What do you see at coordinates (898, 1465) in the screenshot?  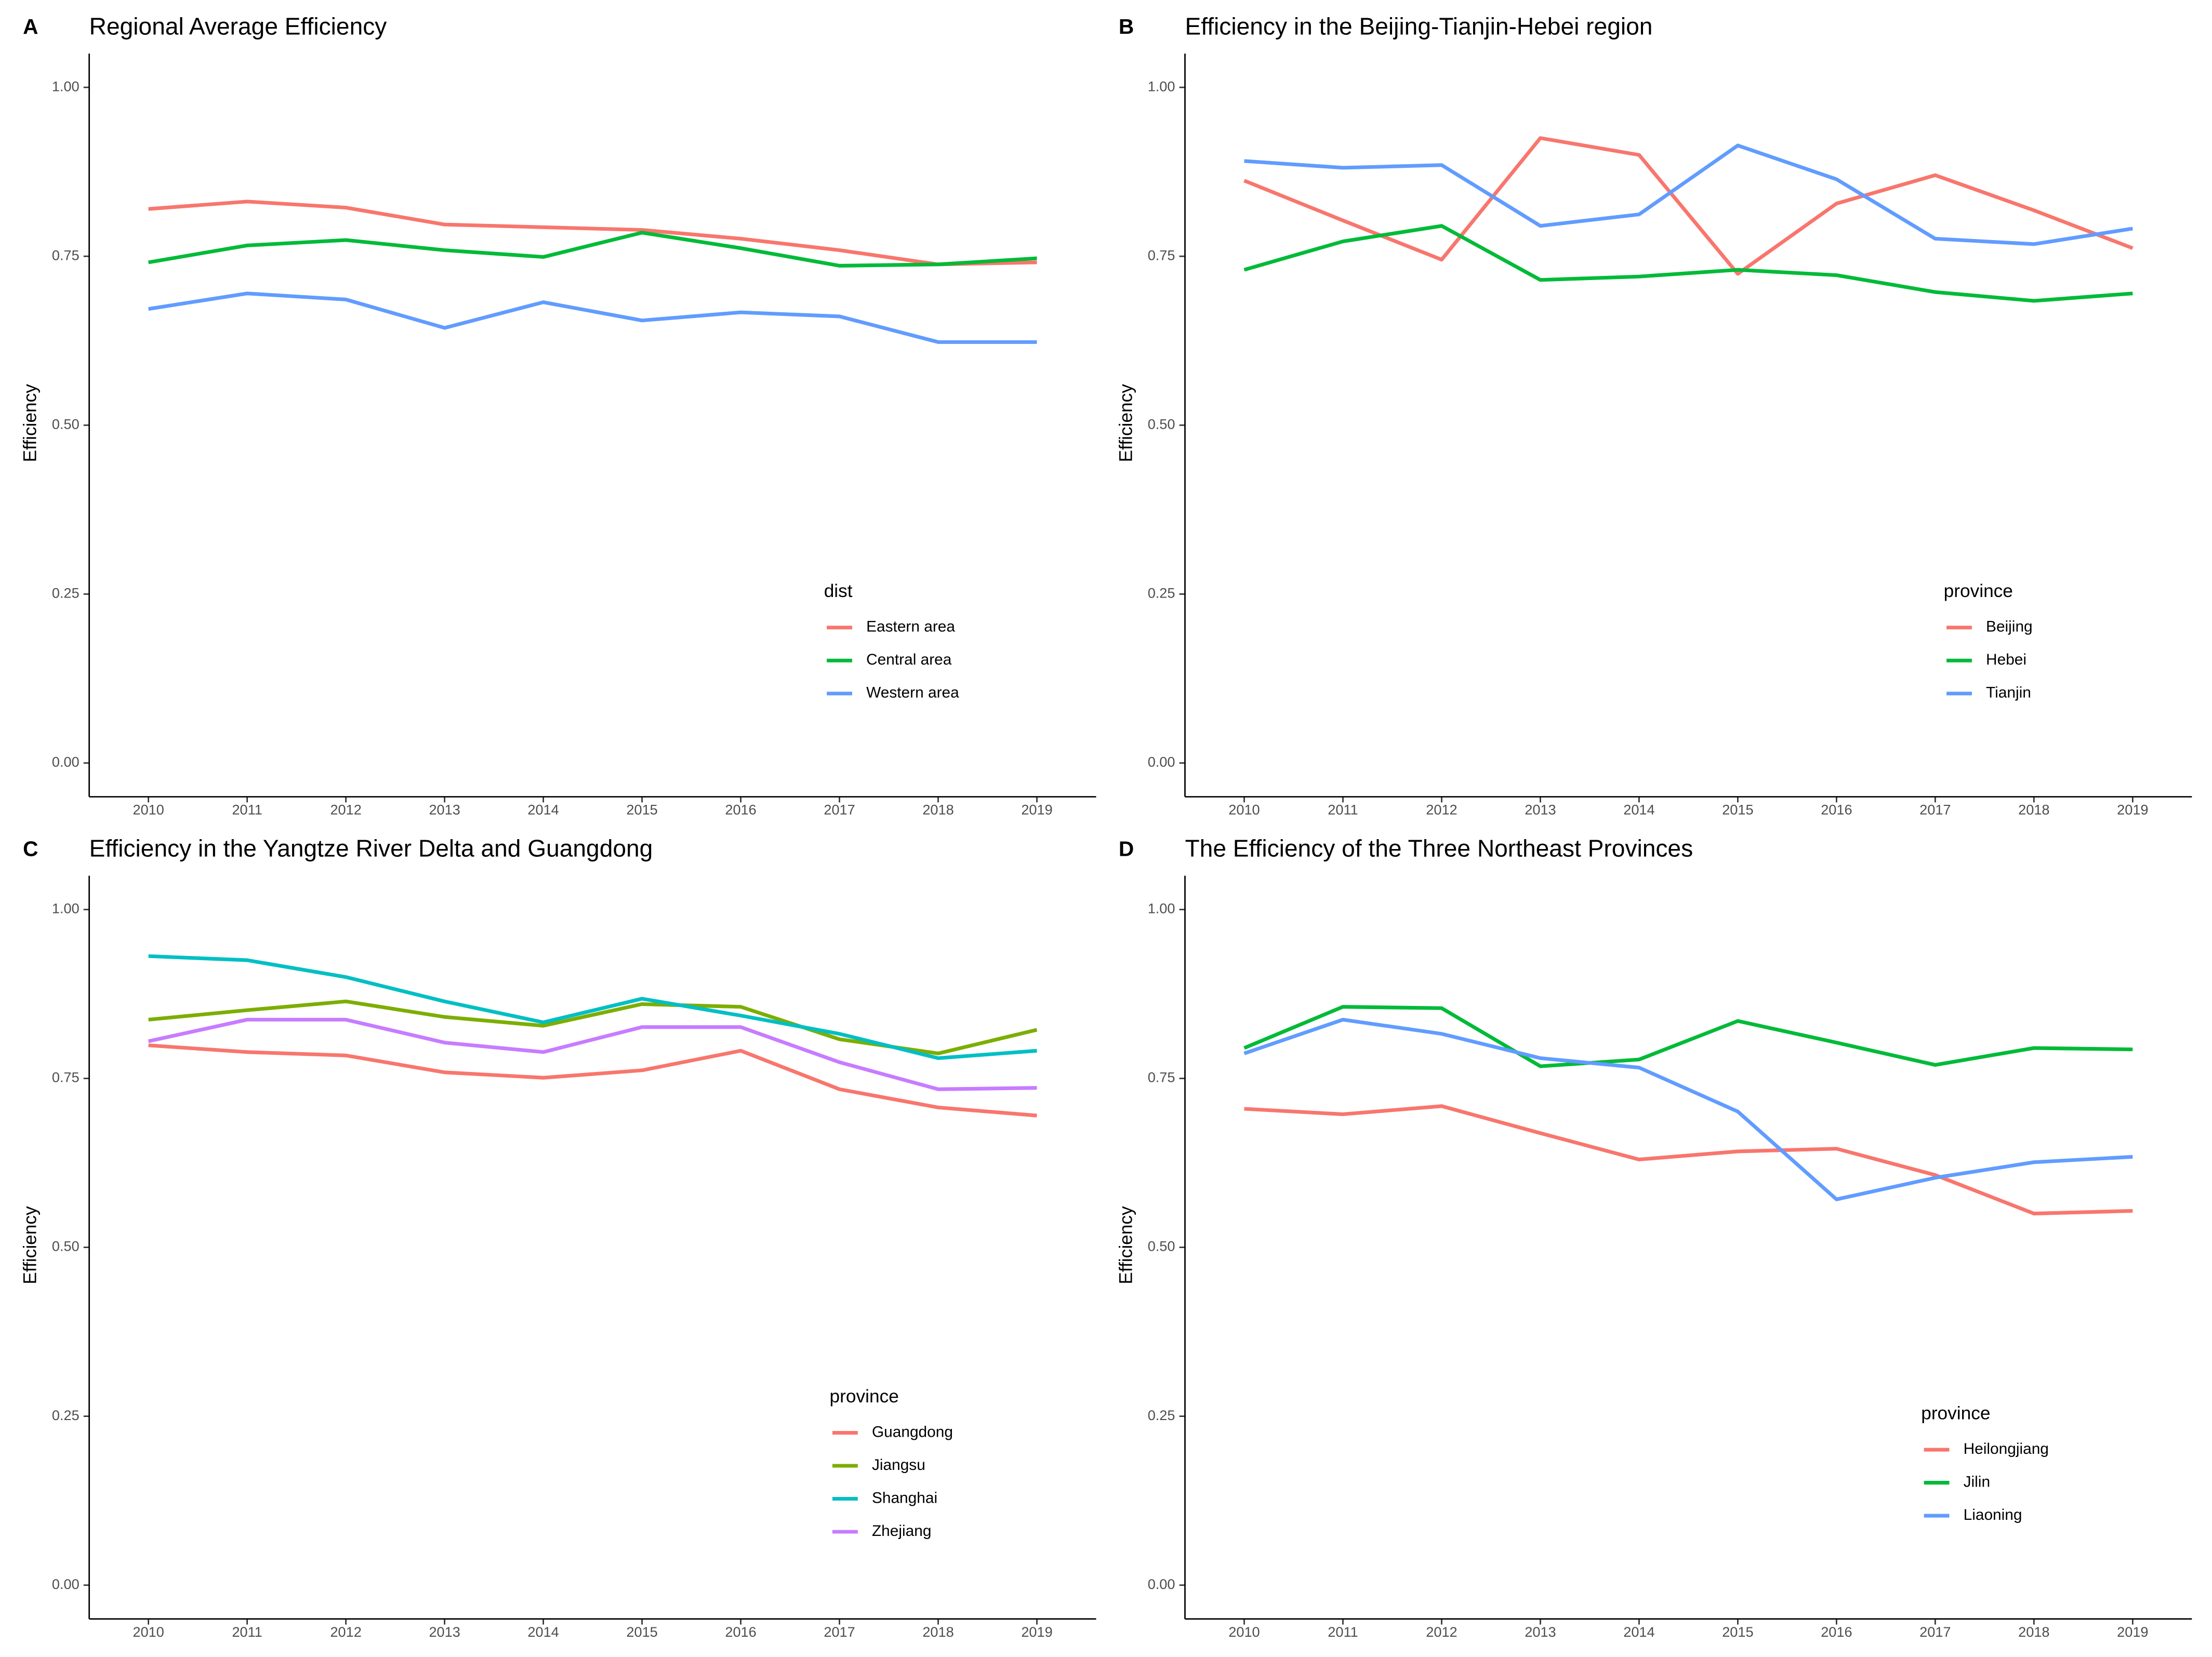 I see `legend-label: Jiangsu` at bounding box center [898, 1465].